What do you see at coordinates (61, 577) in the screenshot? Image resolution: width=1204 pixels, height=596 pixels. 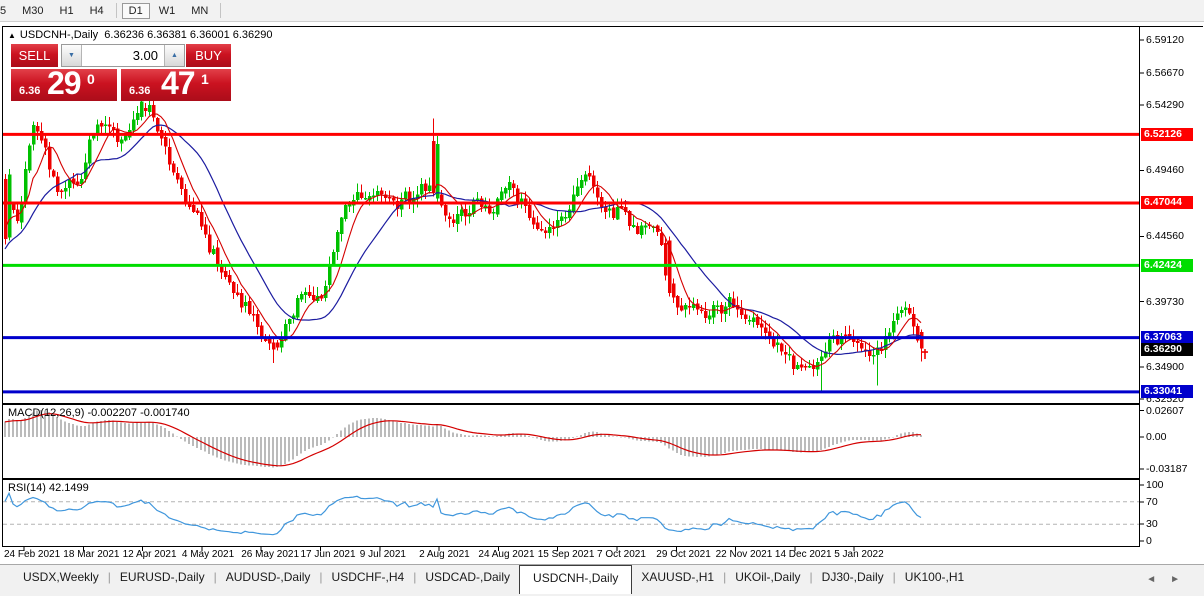 I see `tab-usdx-weekly: USDX,Weekly` at bounding box center [61, 577].